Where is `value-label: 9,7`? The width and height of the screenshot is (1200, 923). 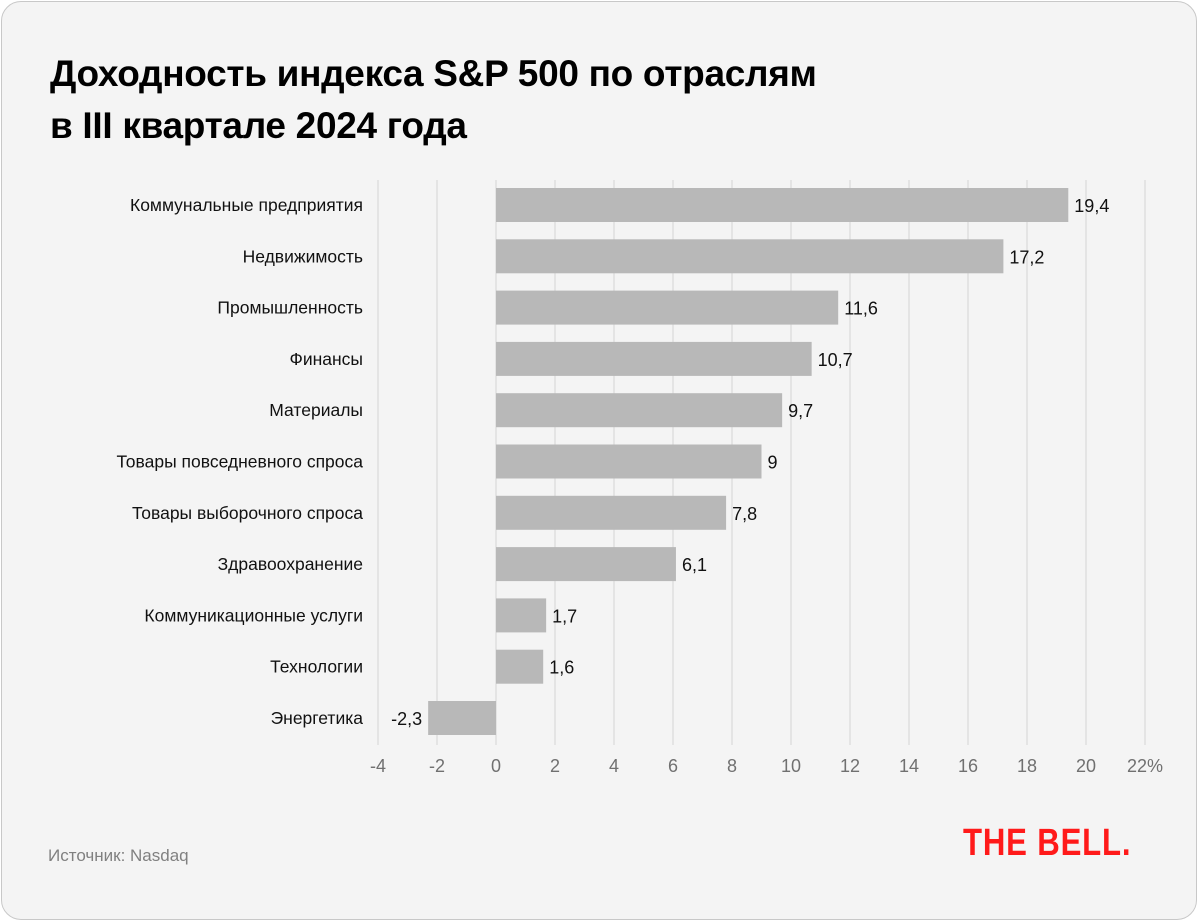
value-label: 9,7 is located at coordinates (800, 411).